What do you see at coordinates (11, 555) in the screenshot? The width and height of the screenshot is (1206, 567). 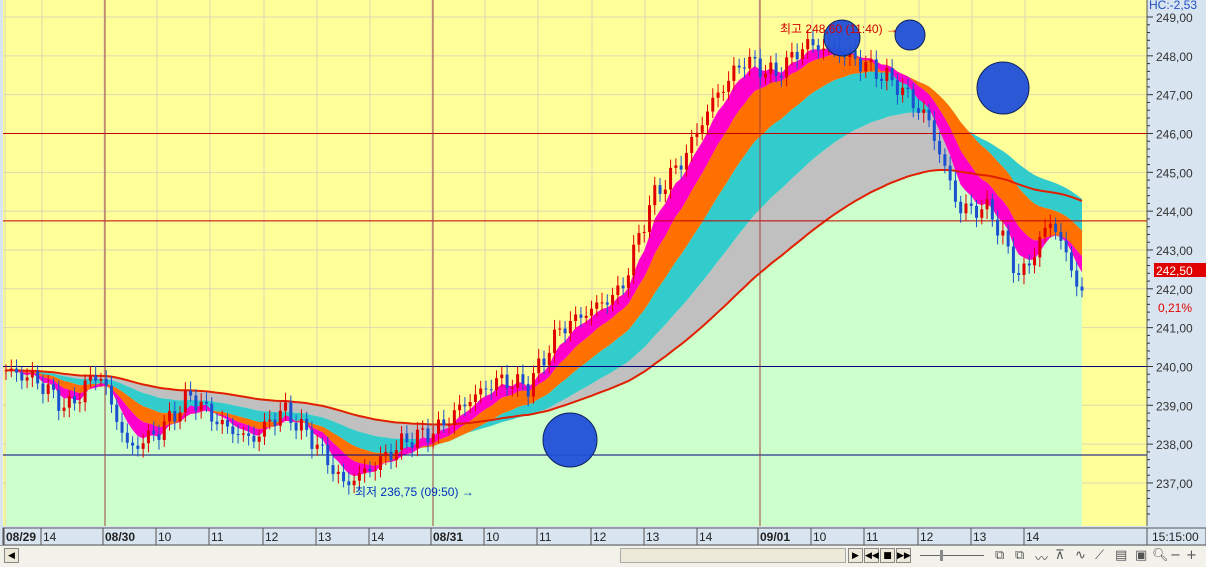 I see `scroll-left-button: ◀` at bounding box center [11, 555].